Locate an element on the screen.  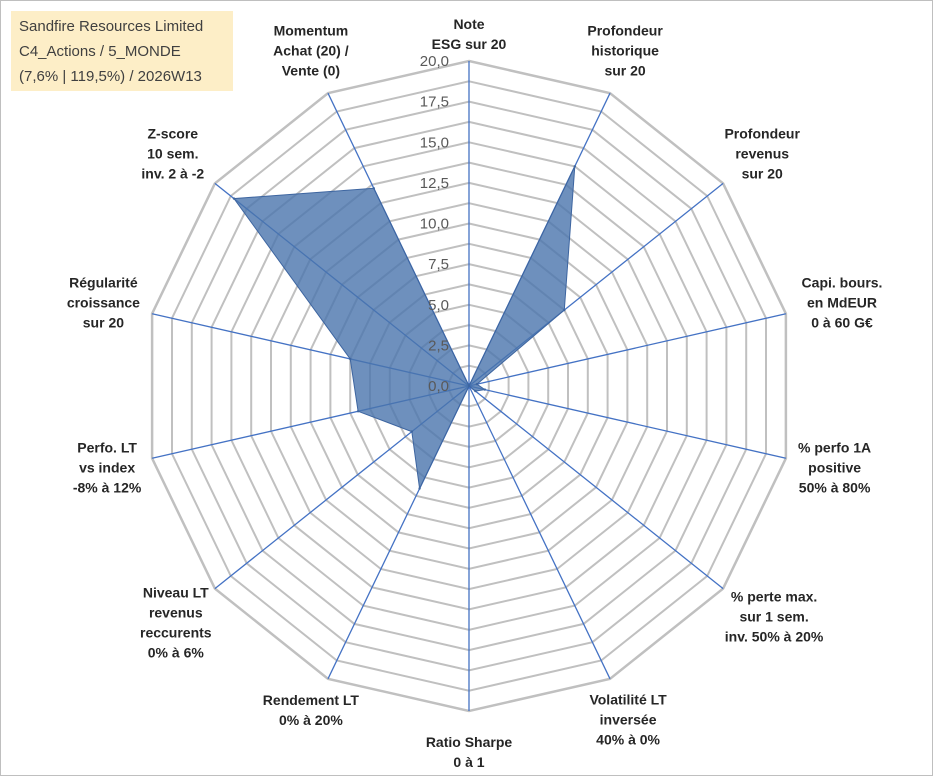
axis-label-3-line-1: Profondeur is located at coordinates (762, 134).